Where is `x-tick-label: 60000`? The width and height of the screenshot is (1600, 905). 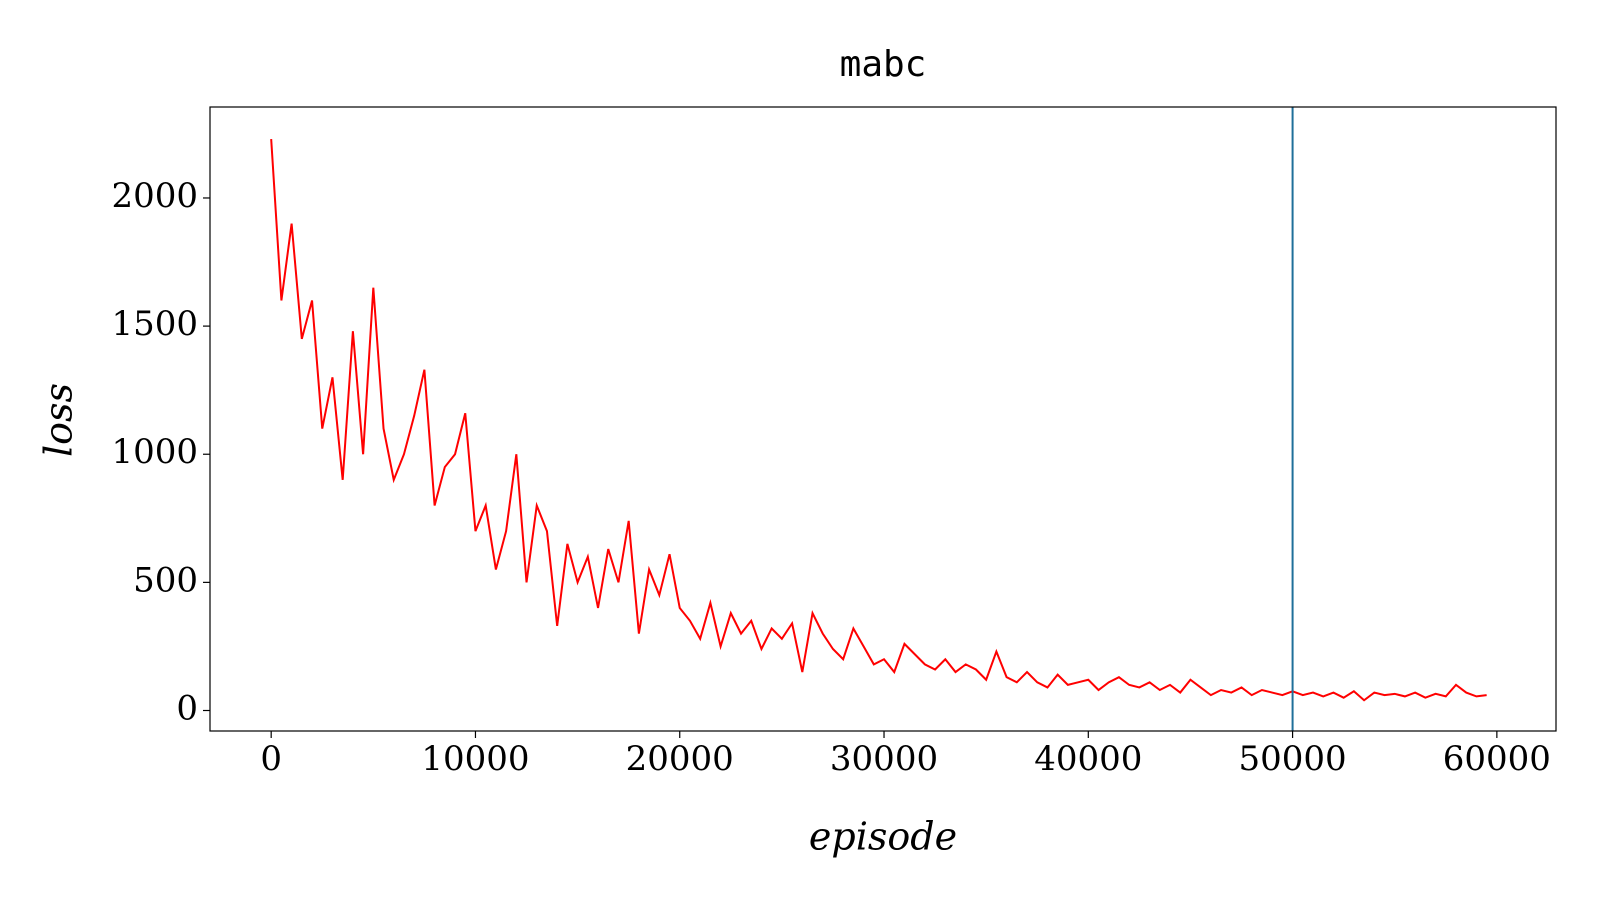
x-tick-label: 60000 is located at coordinates (1497, 759).